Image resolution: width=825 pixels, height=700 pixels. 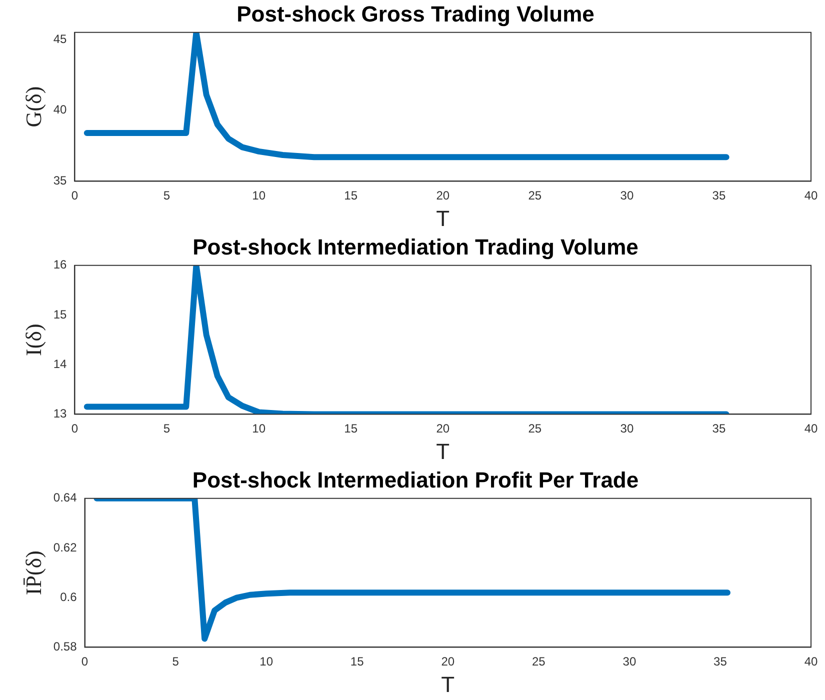 What do you see at coordinates (60, 181) in the screenshot?
I see `y-tick-label: 35` at bounding box center [60, 181].